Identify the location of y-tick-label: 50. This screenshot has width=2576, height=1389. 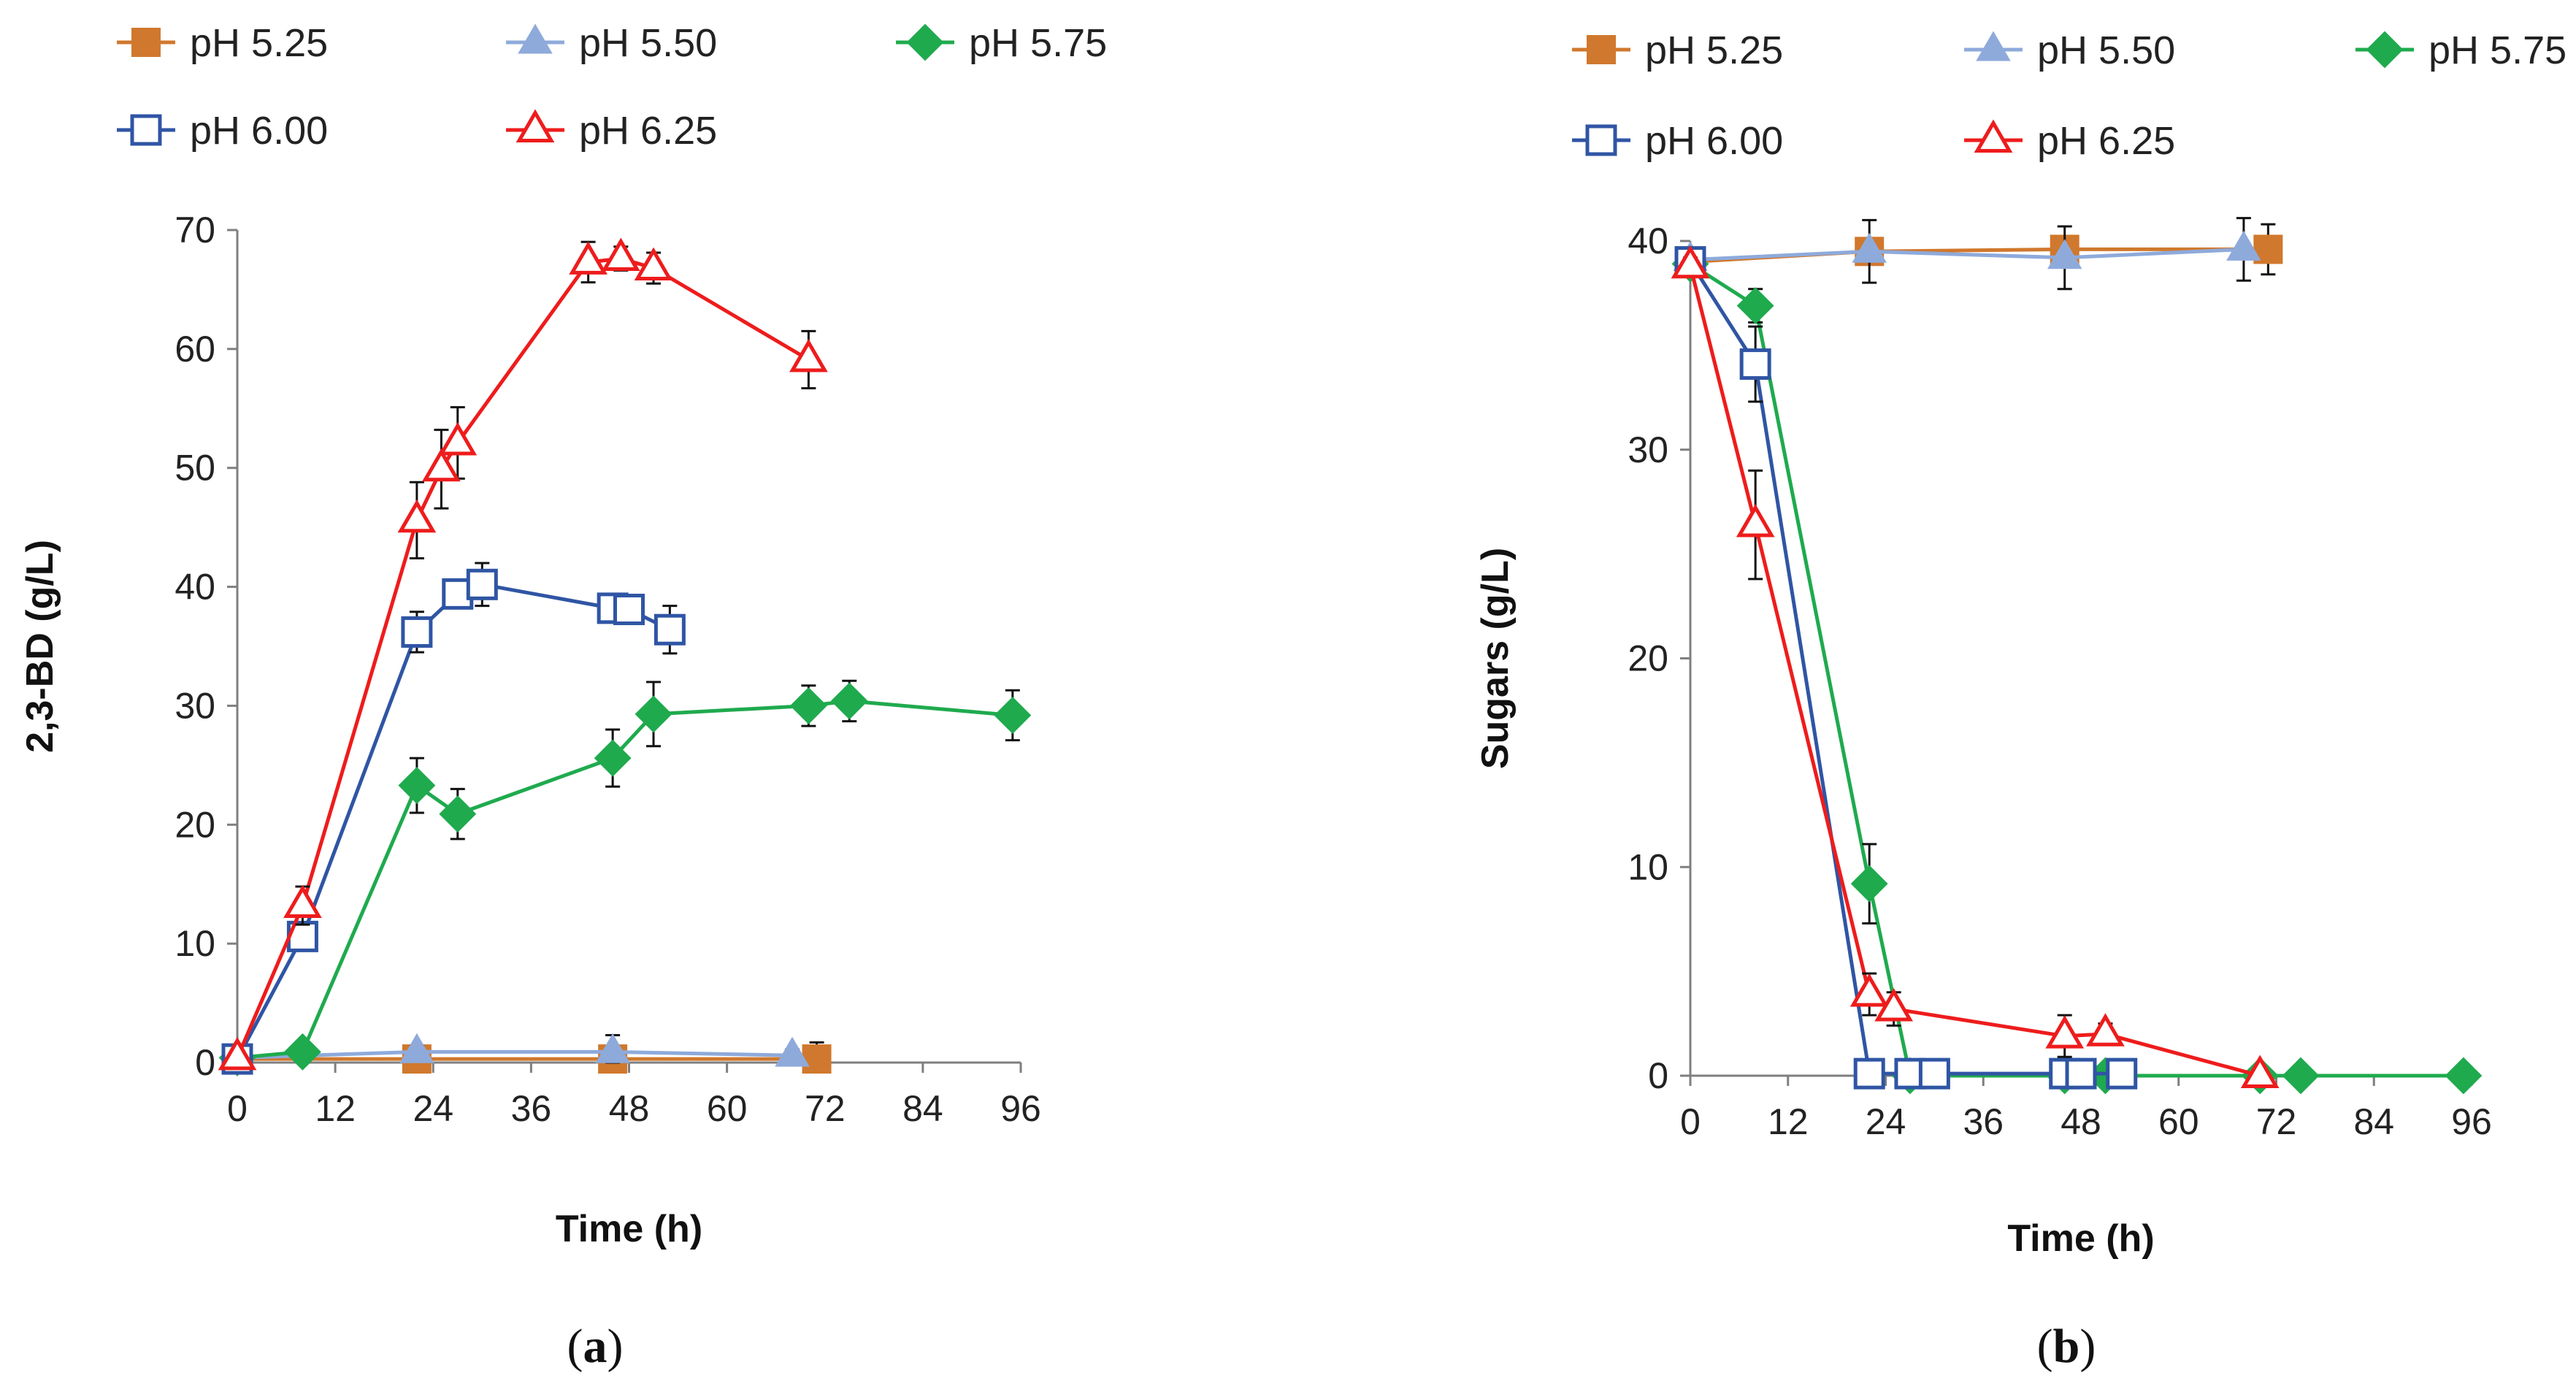
(195, 468).